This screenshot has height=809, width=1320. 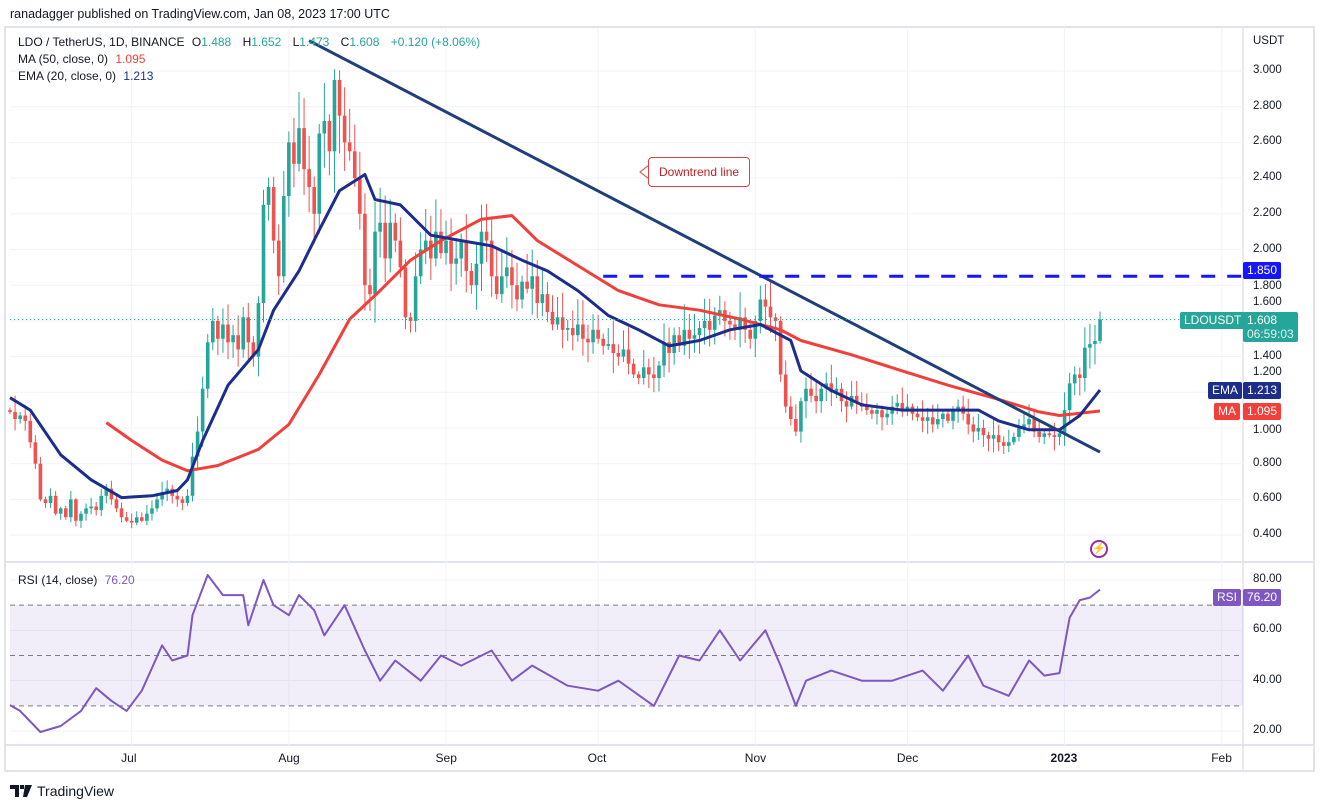 What do you see at coordinates (119, 580) in the screenshot?
I see `rsi-value: 76.20` at bounding box center [119, 580].